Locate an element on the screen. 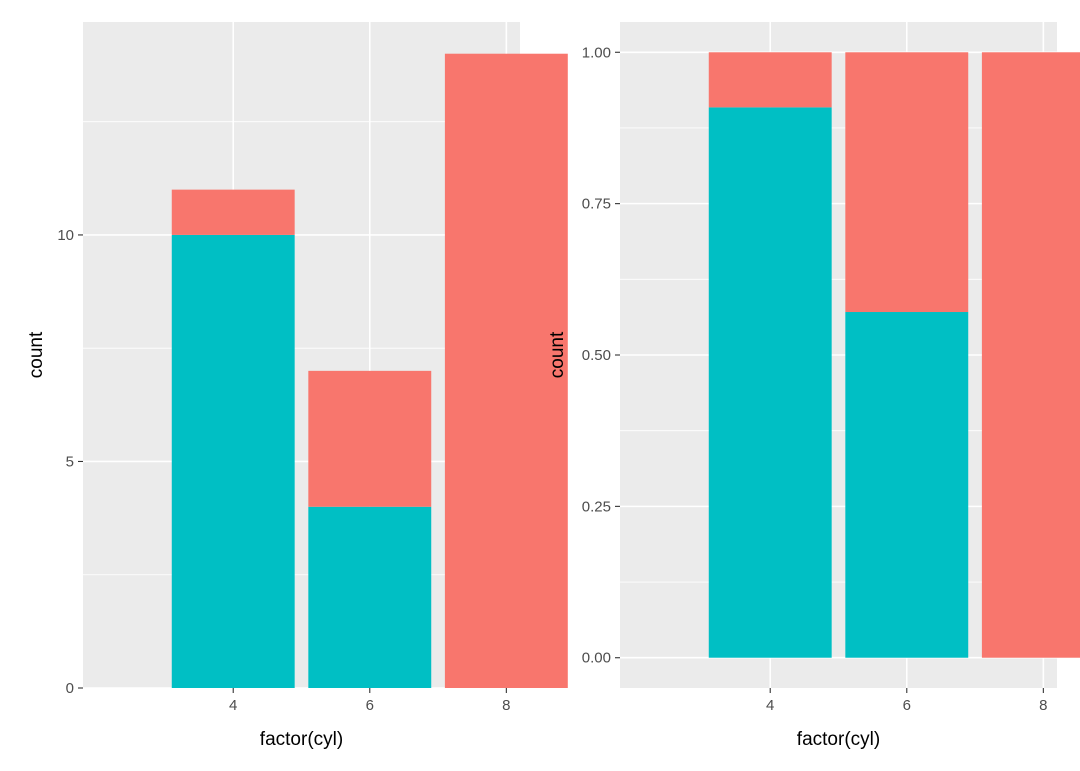 The image size is (1080, 771). y-tick-label: 0.75 is located at coordinates (596, 204).